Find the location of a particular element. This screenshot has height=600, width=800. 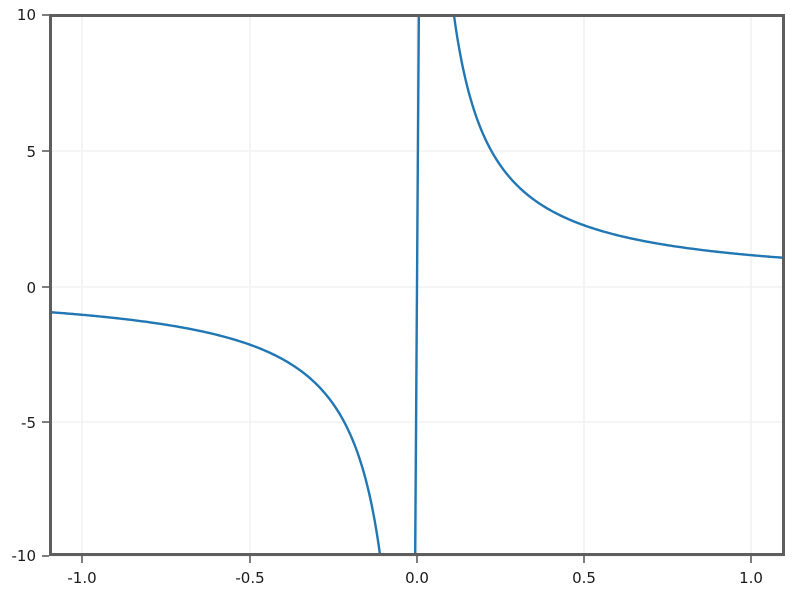

y-tick-label: -10 is located at coordinates (24, 556).